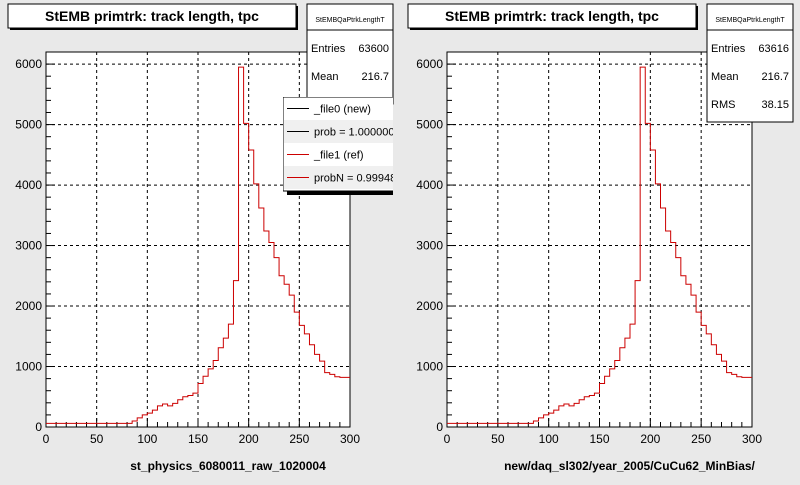 The height and width of the screenshot is (485, 800). I want to click on legend-entry: _file0 (new), so click(342, 110).